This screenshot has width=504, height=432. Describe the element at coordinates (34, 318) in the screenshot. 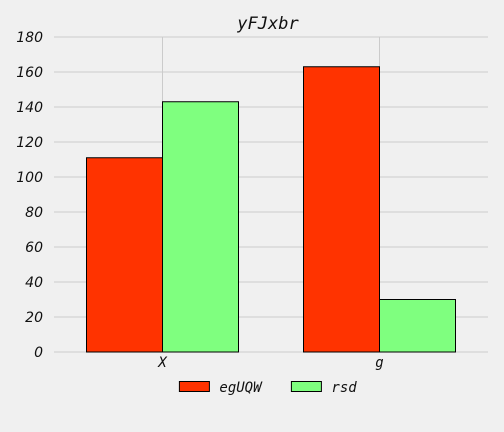

I see `y-tick-label: 20` at that location.